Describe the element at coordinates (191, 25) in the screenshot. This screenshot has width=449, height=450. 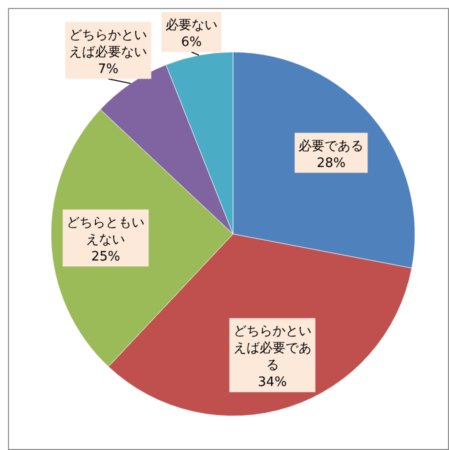
I see `slice-label: 必要ない` at that location.